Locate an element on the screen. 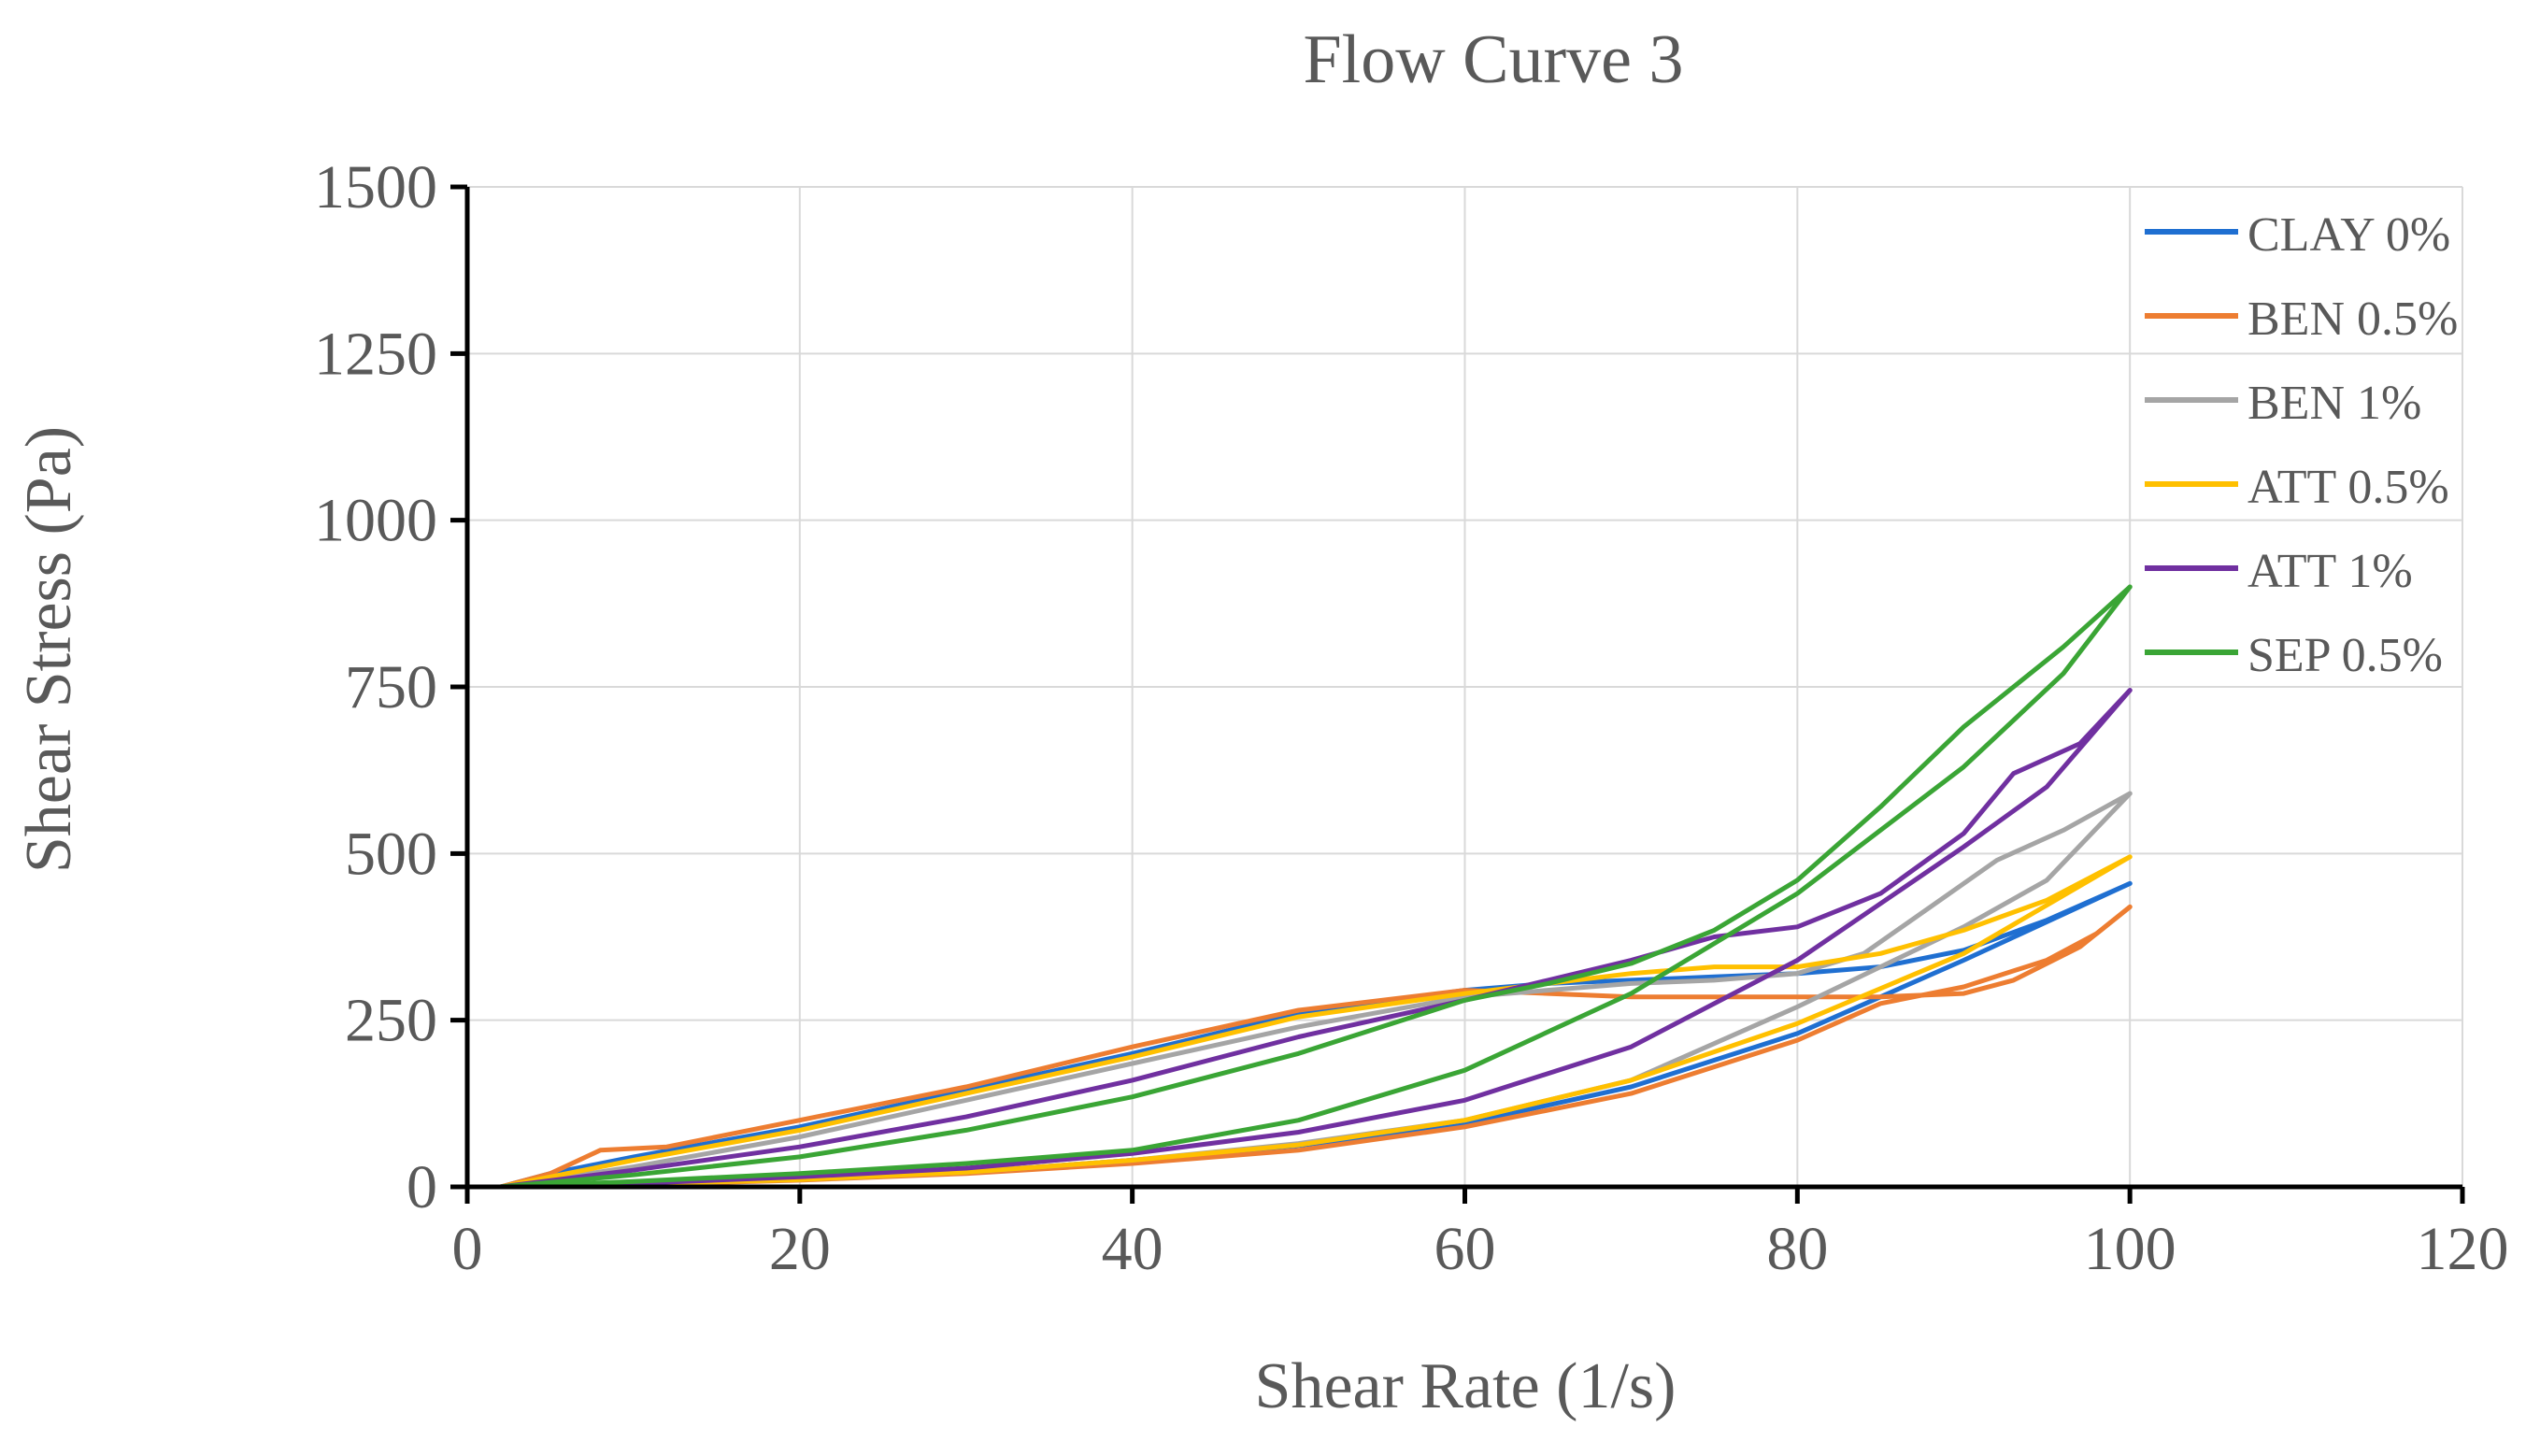 This screenshot has width=2540, height=1456. y-tick-label: 500 is located at coordinates (391, 854).